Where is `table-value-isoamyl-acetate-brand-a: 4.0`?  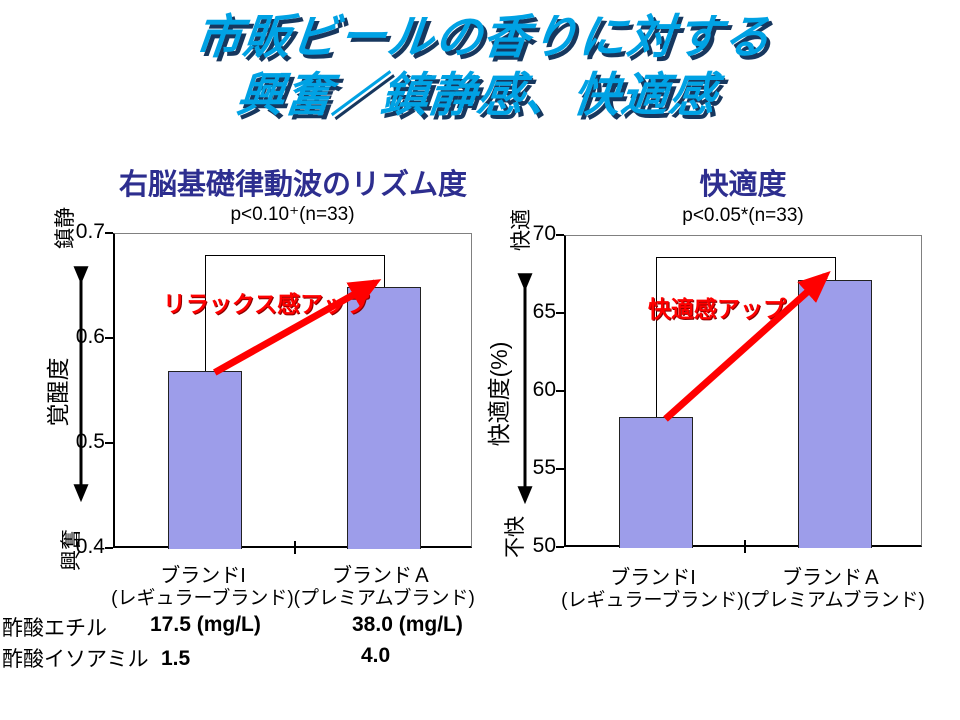
table-value-isoamyl-acetate-brand-a: 4.0 is located at coordinates (376, 655).